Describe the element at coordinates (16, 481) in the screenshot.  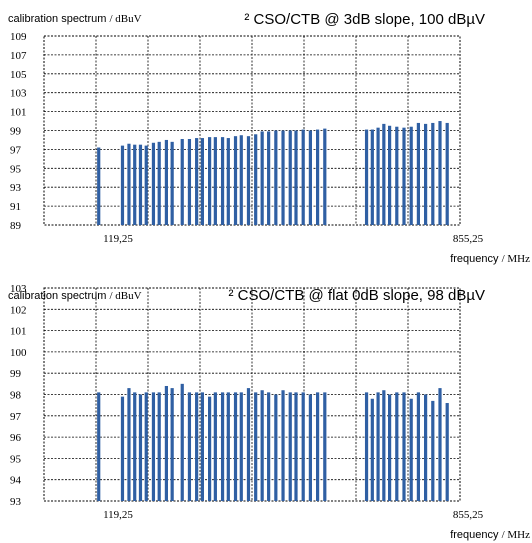
I see `y-tick-label: 94` at that location.